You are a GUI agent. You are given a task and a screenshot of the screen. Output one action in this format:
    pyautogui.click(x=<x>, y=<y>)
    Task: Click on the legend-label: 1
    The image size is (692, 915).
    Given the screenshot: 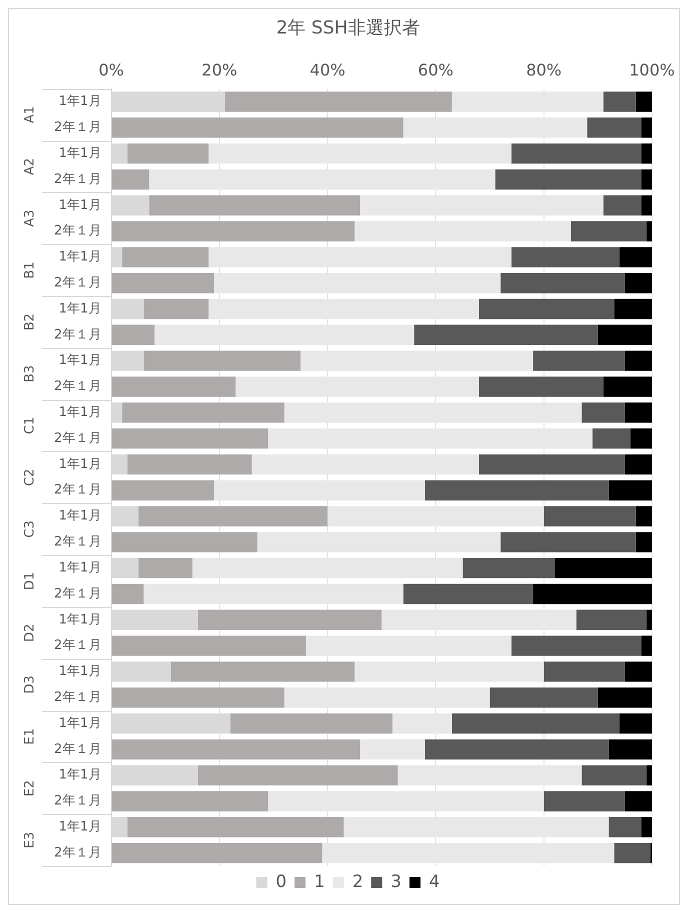 What is the action you would take?
    pyautogui.click(x=319, y=882)
    